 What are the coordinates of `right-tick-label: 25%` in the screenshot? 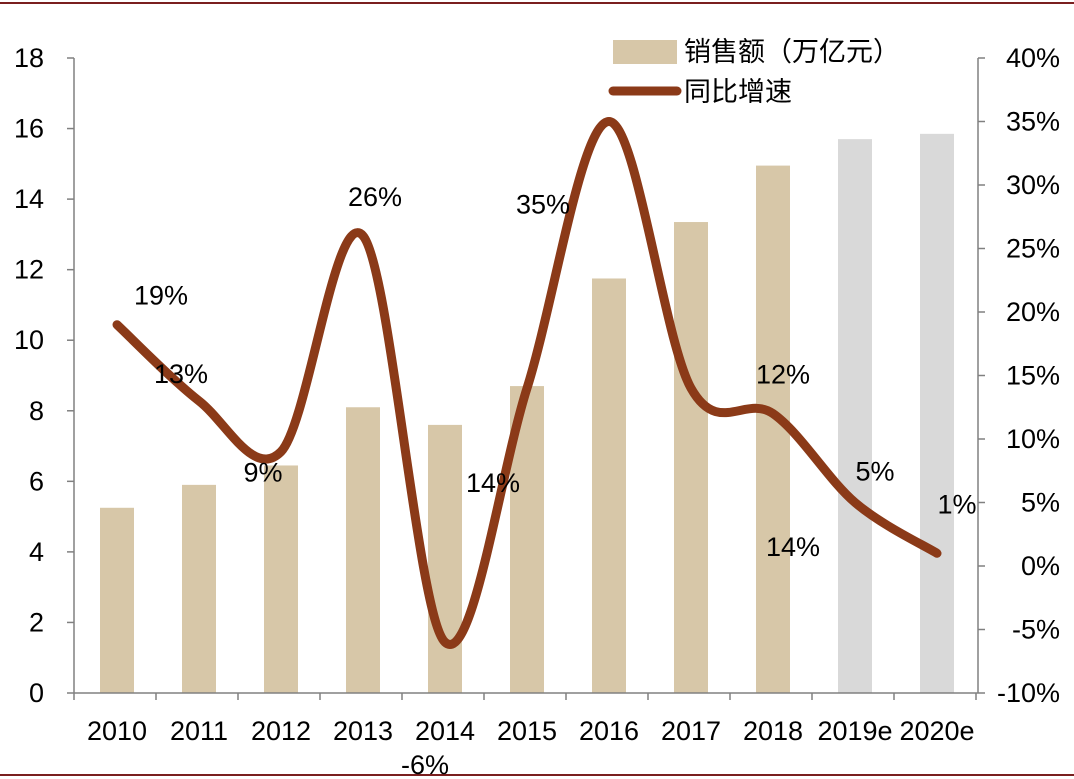 It's located at (1033, 249).